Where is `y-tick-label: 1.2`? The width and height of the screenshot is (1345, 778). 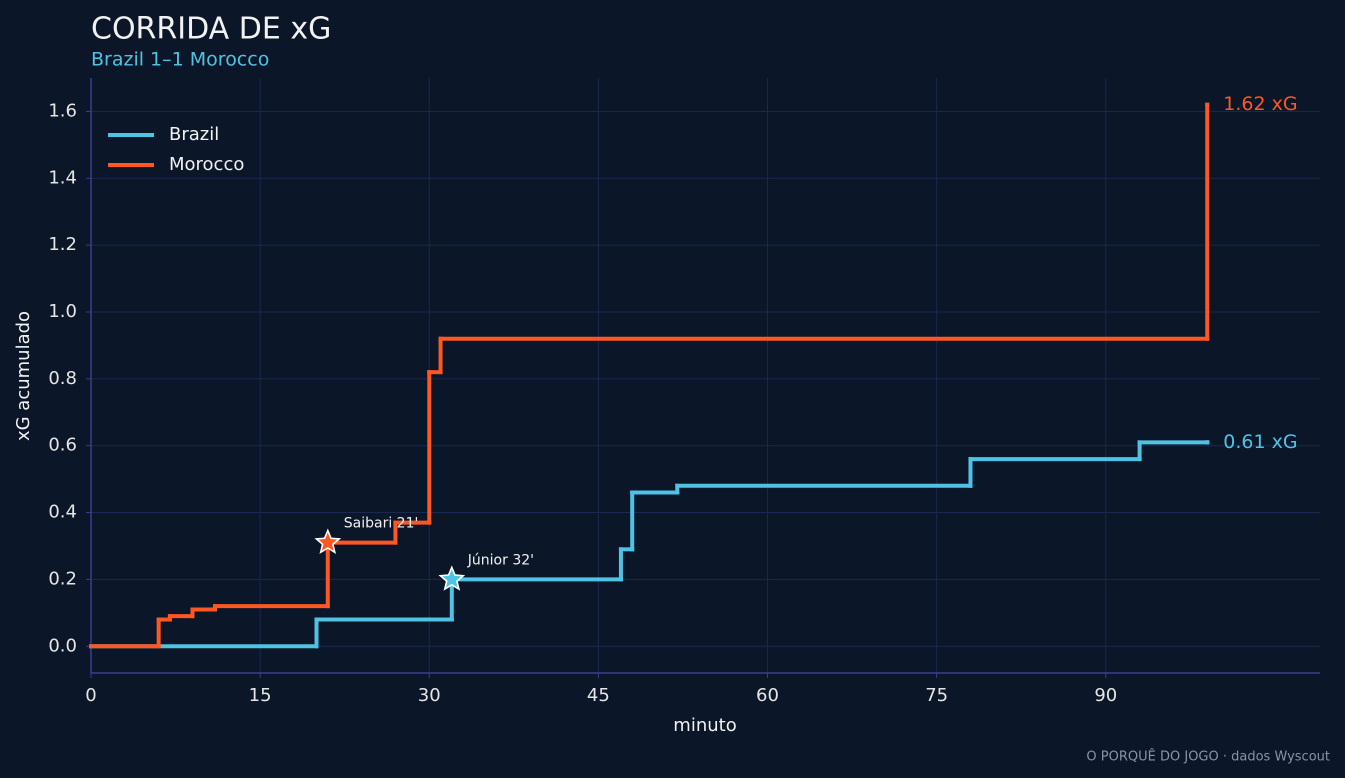 y-tick-label: 1.2 is located at coordinates (62, 244).